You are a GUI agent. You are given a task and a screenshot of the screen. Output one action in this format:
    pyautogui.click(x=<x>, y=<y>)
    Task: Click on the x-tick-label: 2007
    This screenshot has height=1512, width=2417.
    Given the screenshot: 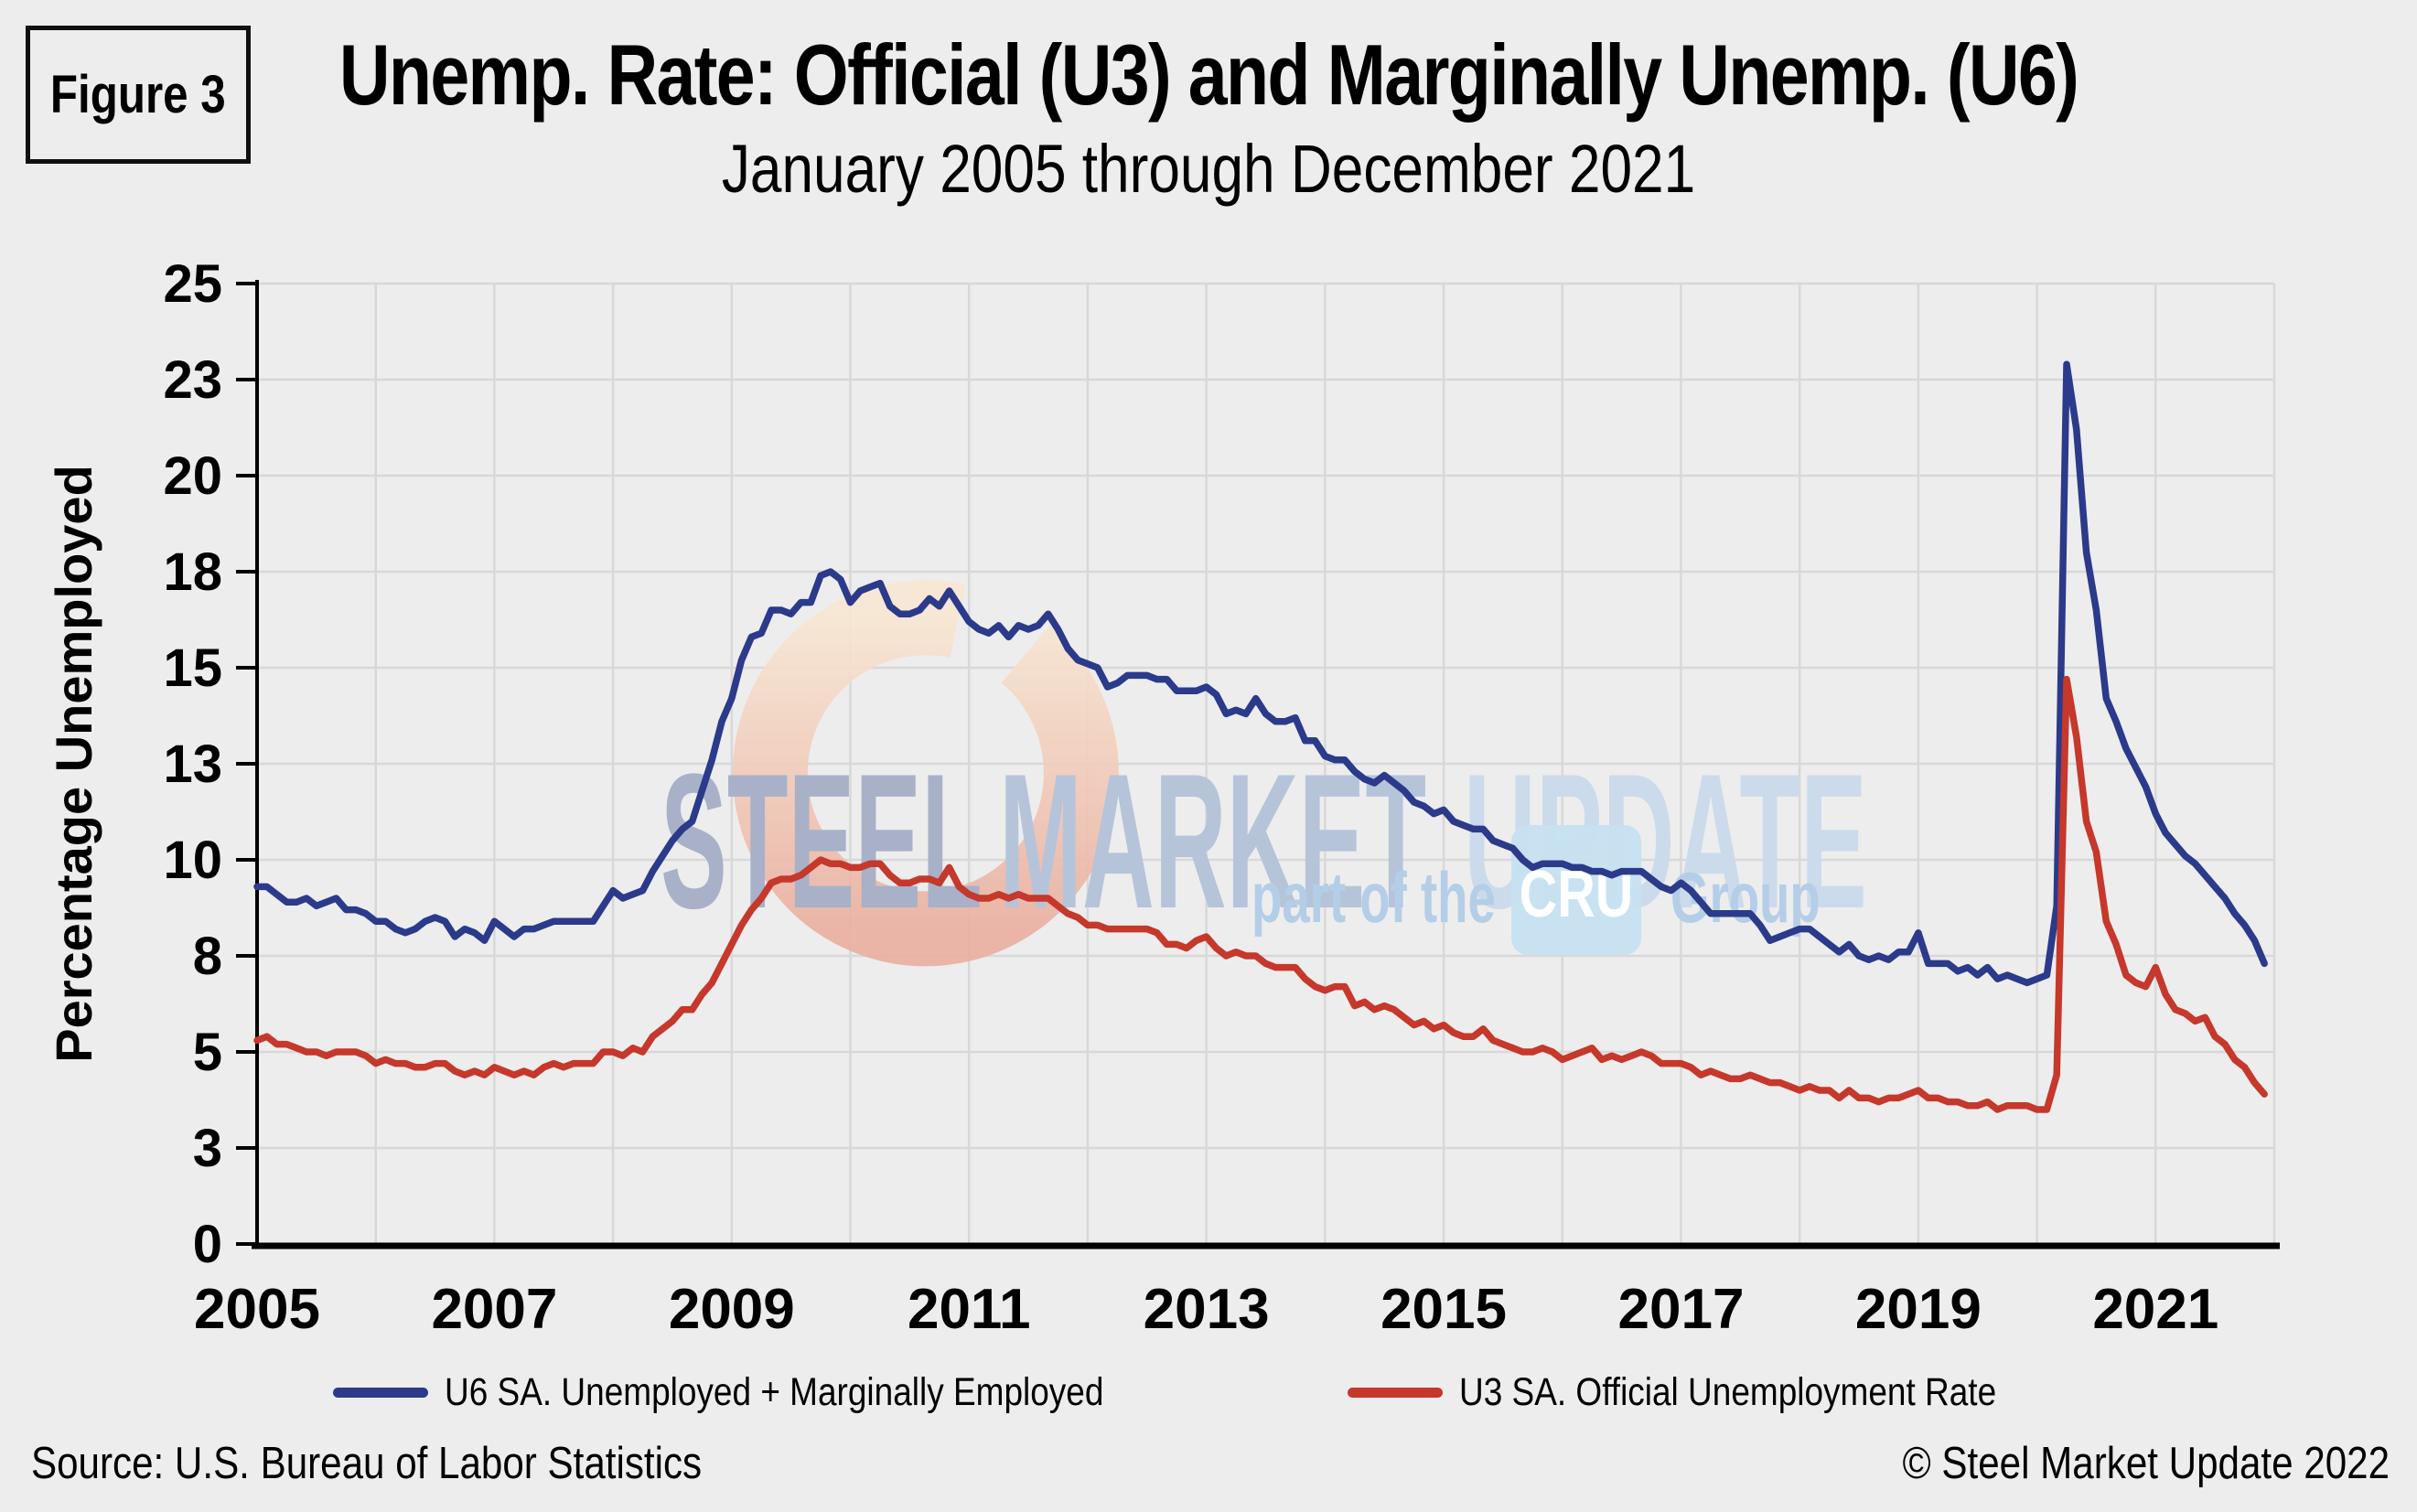 What is the action you would take?
    pyautogui.click(x=494, y=1309)
    